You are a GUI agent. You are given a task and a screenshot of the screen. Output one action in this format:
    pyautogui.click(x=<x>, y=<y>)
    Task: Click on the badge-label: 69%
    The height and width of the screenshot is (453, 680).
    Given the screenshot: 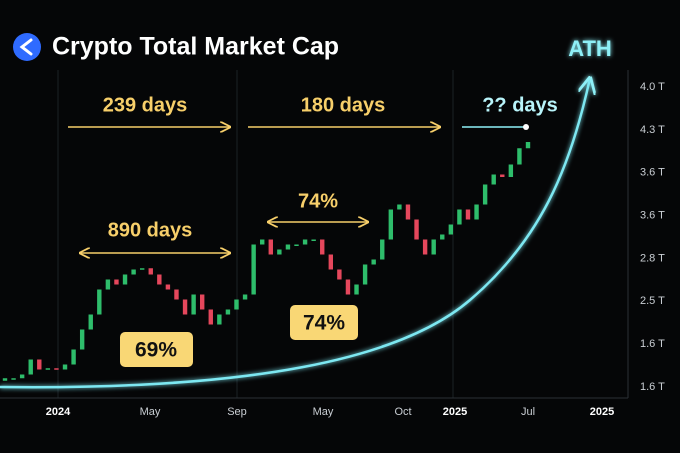 What is the action you would take?
    pyautogui.click(x=156, y=350)
    